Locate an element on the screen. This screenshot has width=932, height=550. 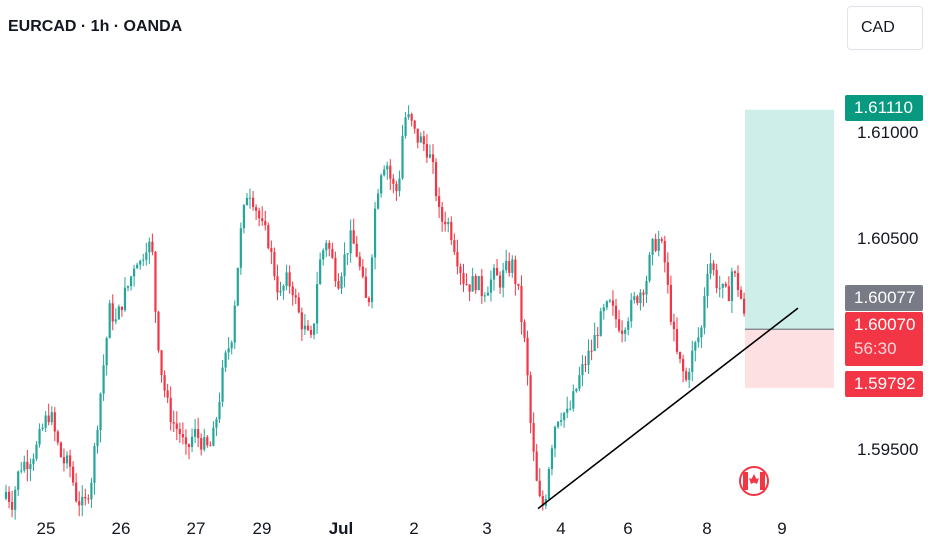
x-tick-label: 29 is located at coordinates (262, 528).